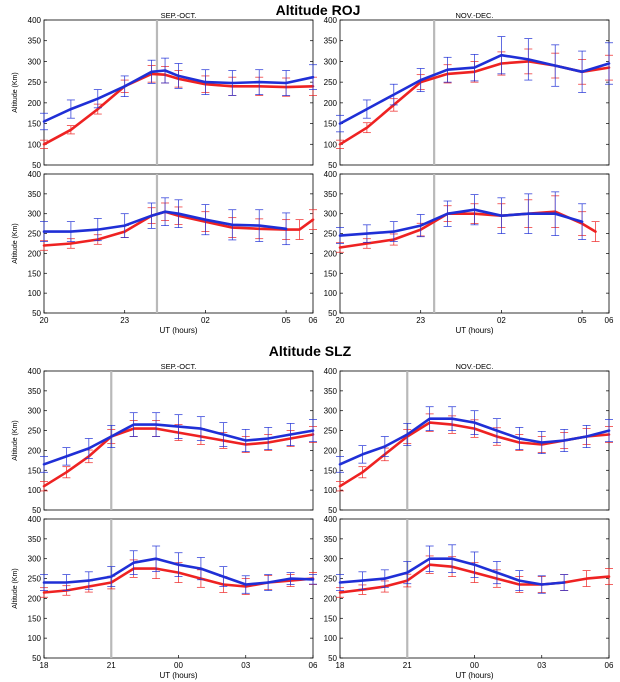 The width and height of the screenshot is (620, 682). I want to click on x-tick-label: 18, so click(44, 665).